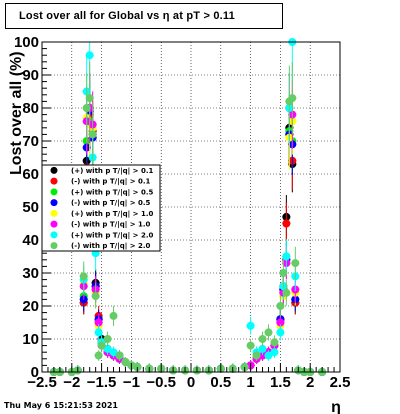 This screenshot has width=400, height=414. I want to click on y-tick-label: 20, so click(30, 306).